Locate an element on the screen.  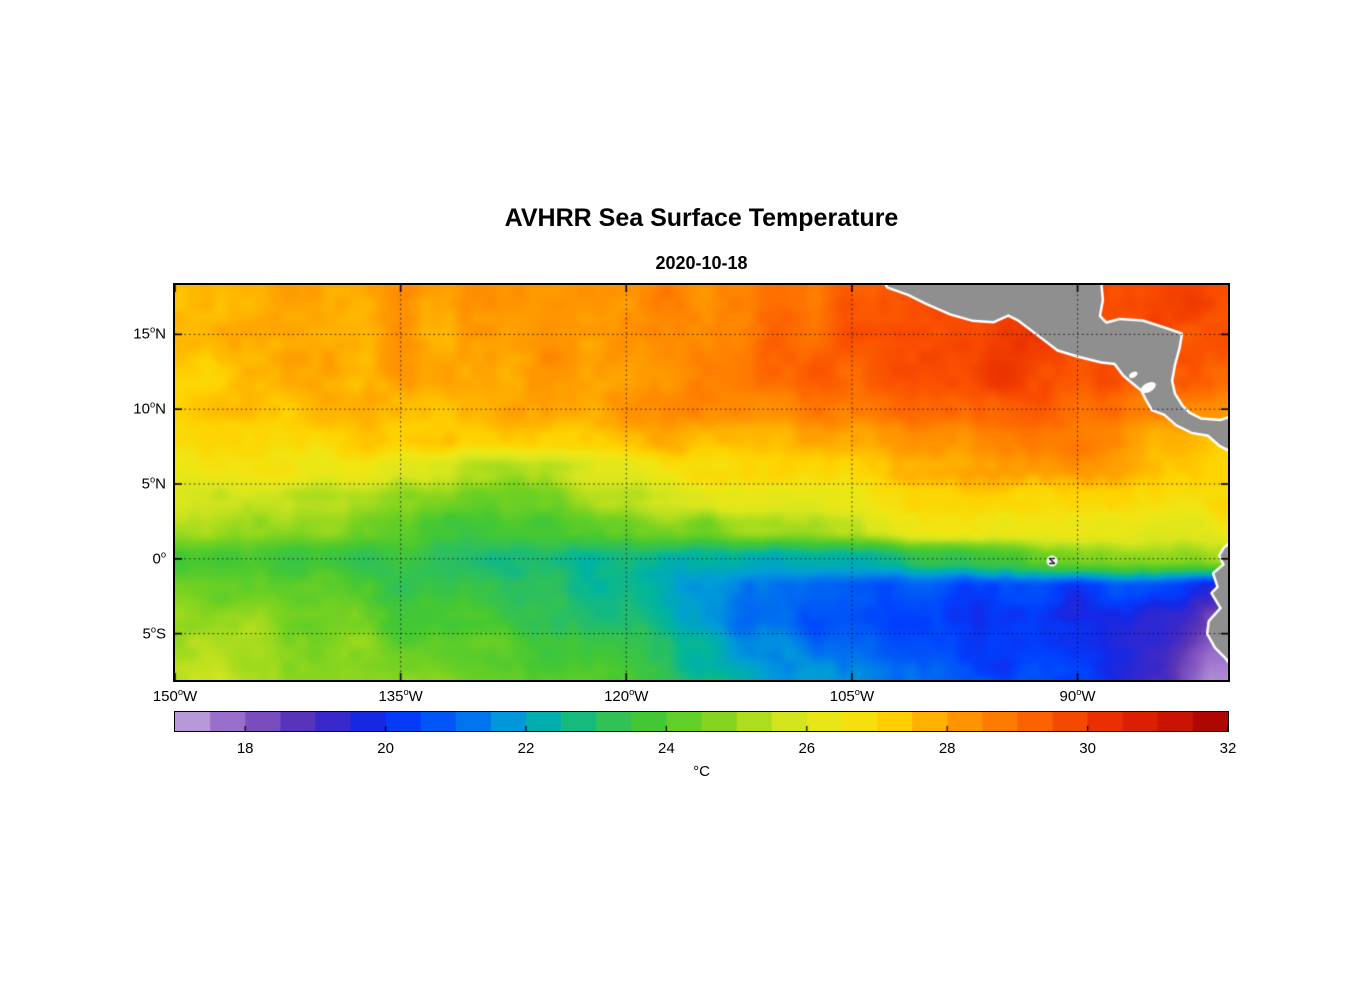
colorbar-tick-label: 28 is located at coordinates (947, 748).